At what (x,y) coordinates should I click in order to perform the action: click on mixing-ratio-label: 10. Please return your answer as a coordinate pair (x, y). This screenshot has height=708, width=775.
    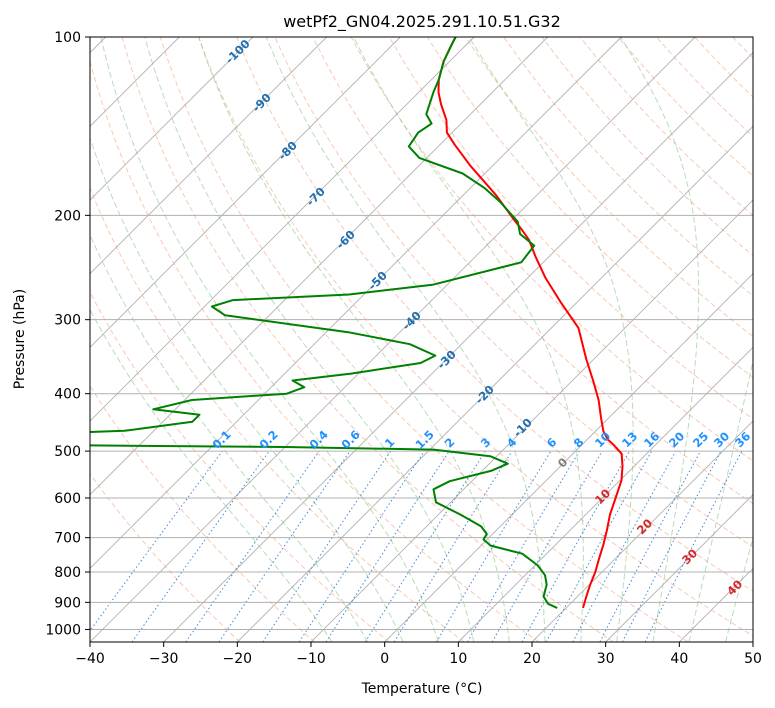
    Looking at the image, I should click on (602, 439).